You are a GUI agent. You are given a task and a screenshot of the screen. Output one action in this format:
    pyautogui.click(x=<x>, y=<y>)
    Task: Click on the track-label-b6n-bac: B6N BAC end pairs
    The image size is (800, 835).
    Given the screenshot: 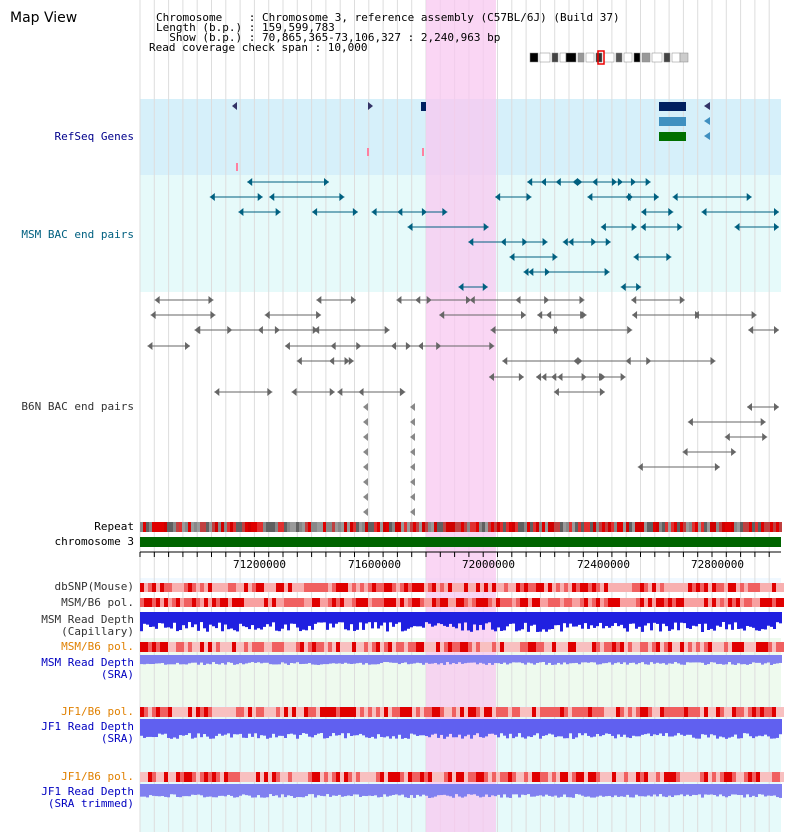 What is the action you would take?
    pyautogui.click(x=77, y=406)
    